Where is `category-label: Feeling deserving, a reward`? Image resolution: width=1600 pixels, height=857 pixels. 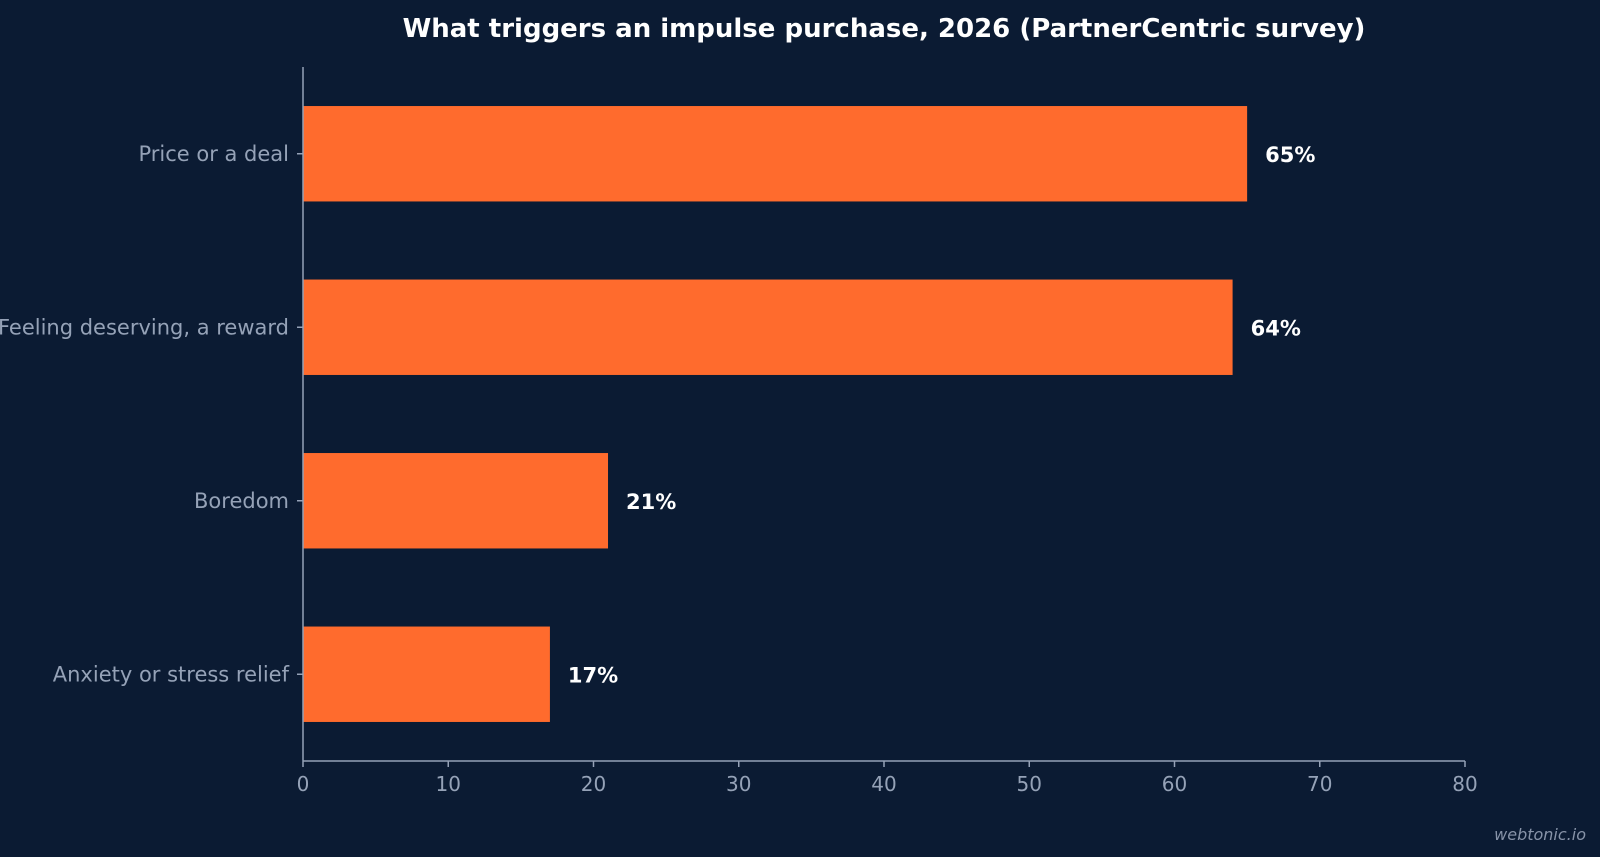 category-label: Feeling deserving, a reward is located at coordinates (144, 327).